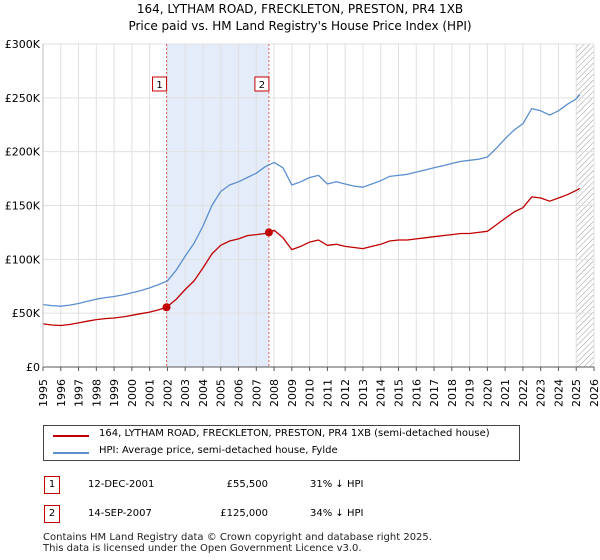 This screenshot has height=560, width=600. What do you see at coordinates (337, 484) in the screenshot?
I see `transaction-hpi: 31% ↓ HPI` at bounding box center [337, 484].